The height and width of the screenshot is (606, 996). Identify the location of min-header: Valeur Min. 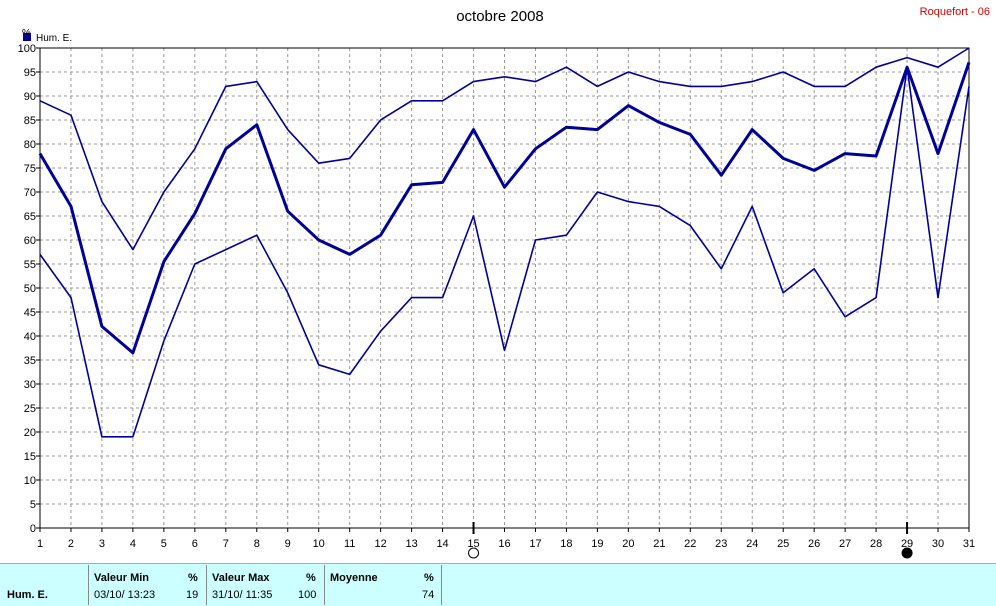
(122, 578).